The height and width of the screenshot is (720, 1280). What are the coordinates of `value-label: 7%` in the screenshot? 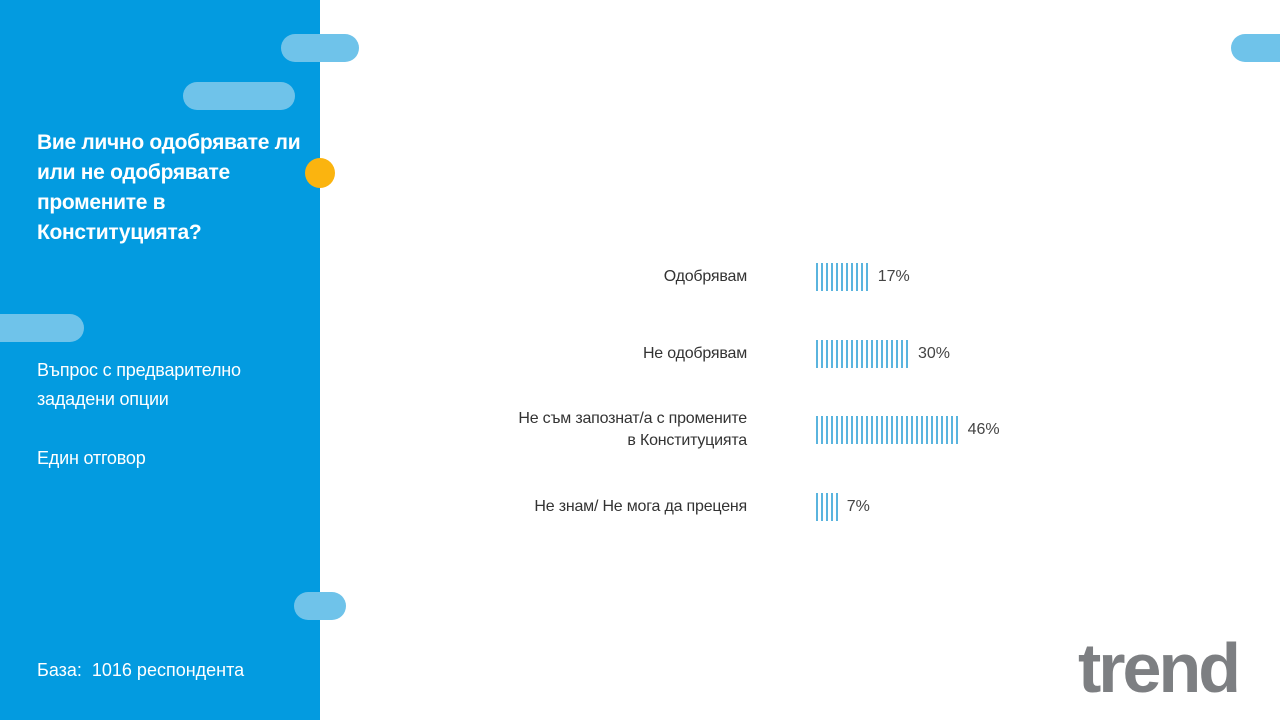 It's located at (858, 506).